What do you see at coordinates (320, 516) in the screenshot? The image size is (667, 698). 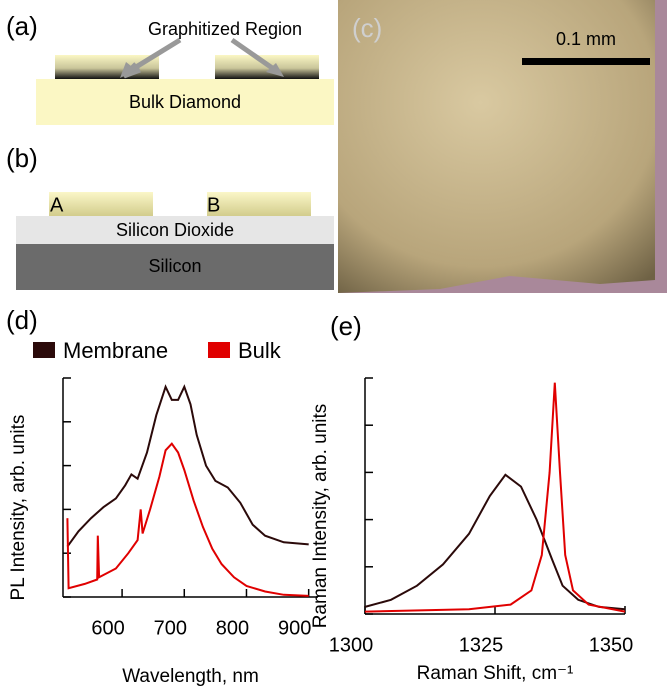 I see `y-axis-label: Raman Intensity, arb. units` at bounding box center [320, 516].